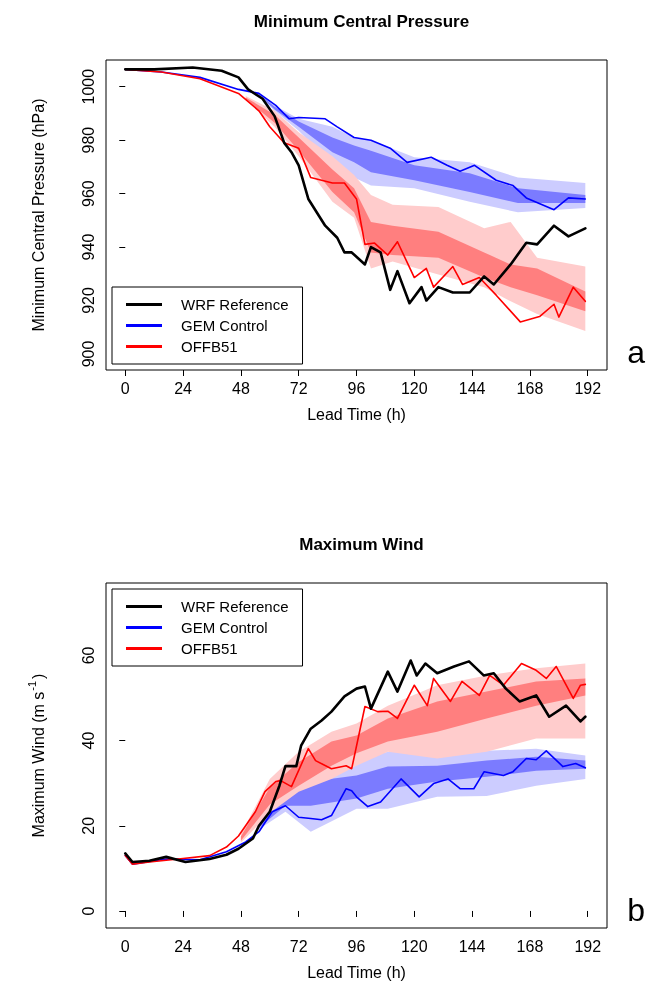  Describe the element at coordinates (636, 910) in the screenshot. I see `text: b` at that location.